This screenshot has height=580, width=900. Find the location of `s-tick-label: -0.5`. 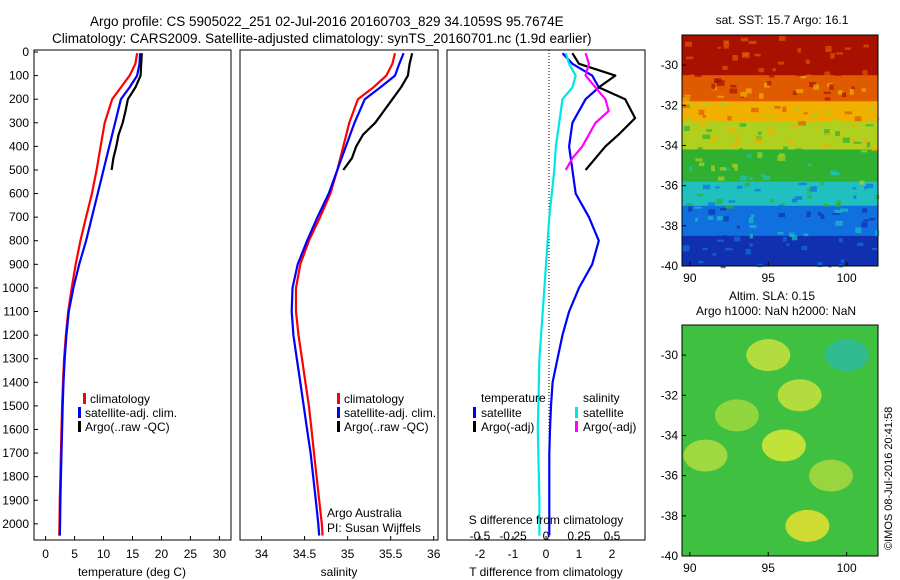

s-tick-label: -0.5 is located at coordinates (480, 536).